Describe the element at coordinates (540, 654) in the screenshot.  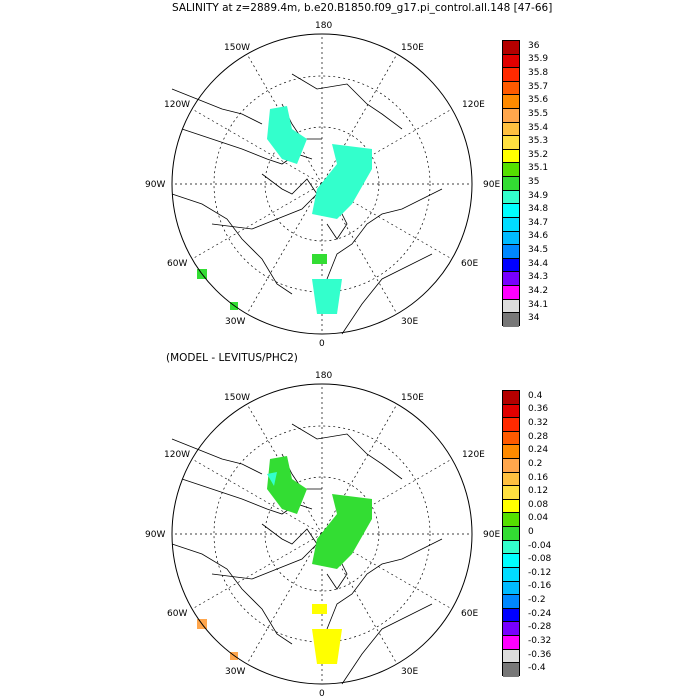
I see `colorbar-tick-label: -0.36` at that location.